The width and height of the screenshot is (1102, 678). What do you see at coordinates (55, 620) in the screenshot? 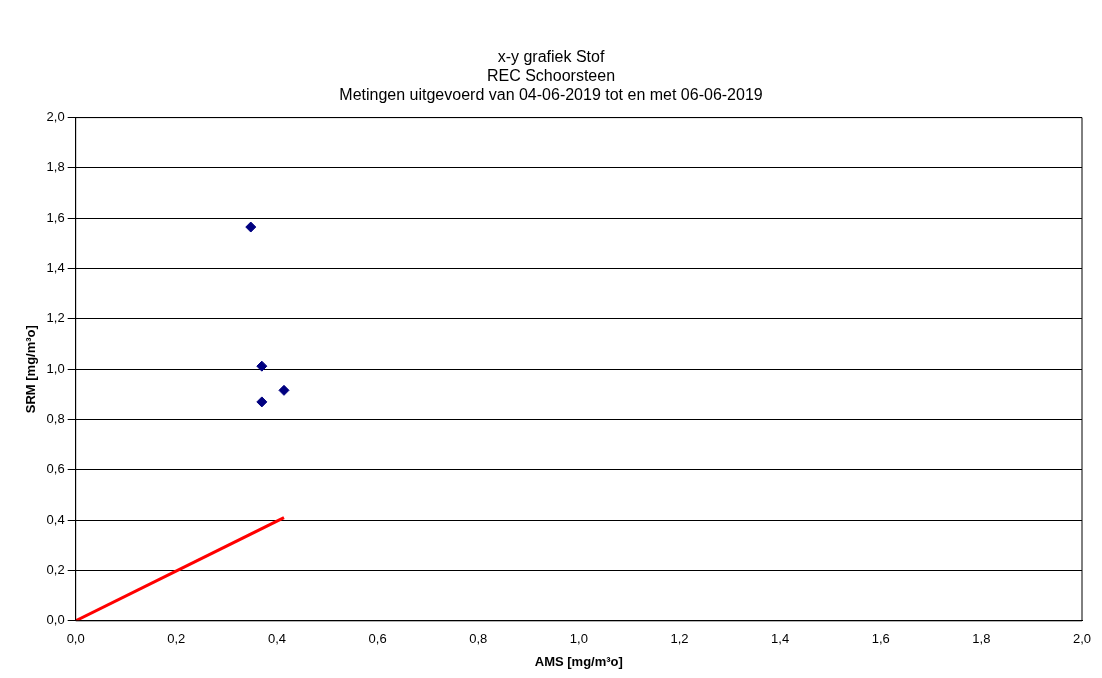
I see `y-tick-label: 0,0` at bounding box center [55, 620].